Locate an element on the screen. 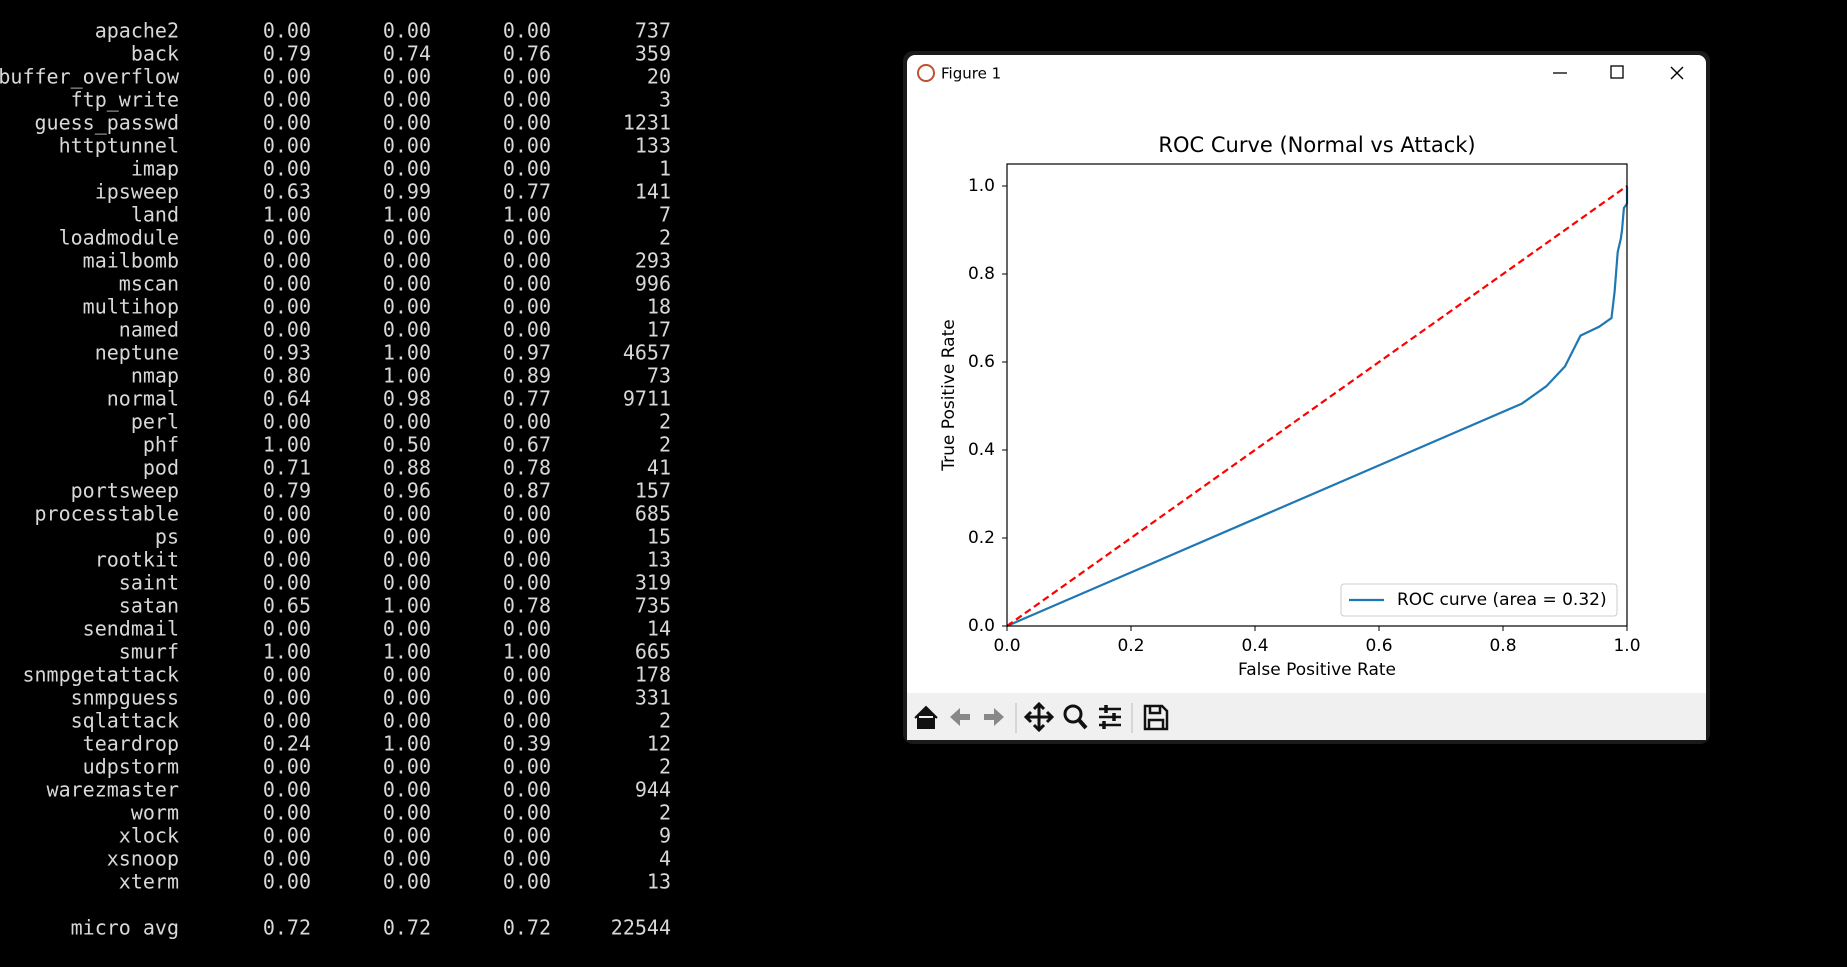 The width and height of the screenshot is (1847, 967). report-label: ps is located at coordinates (167, 536).